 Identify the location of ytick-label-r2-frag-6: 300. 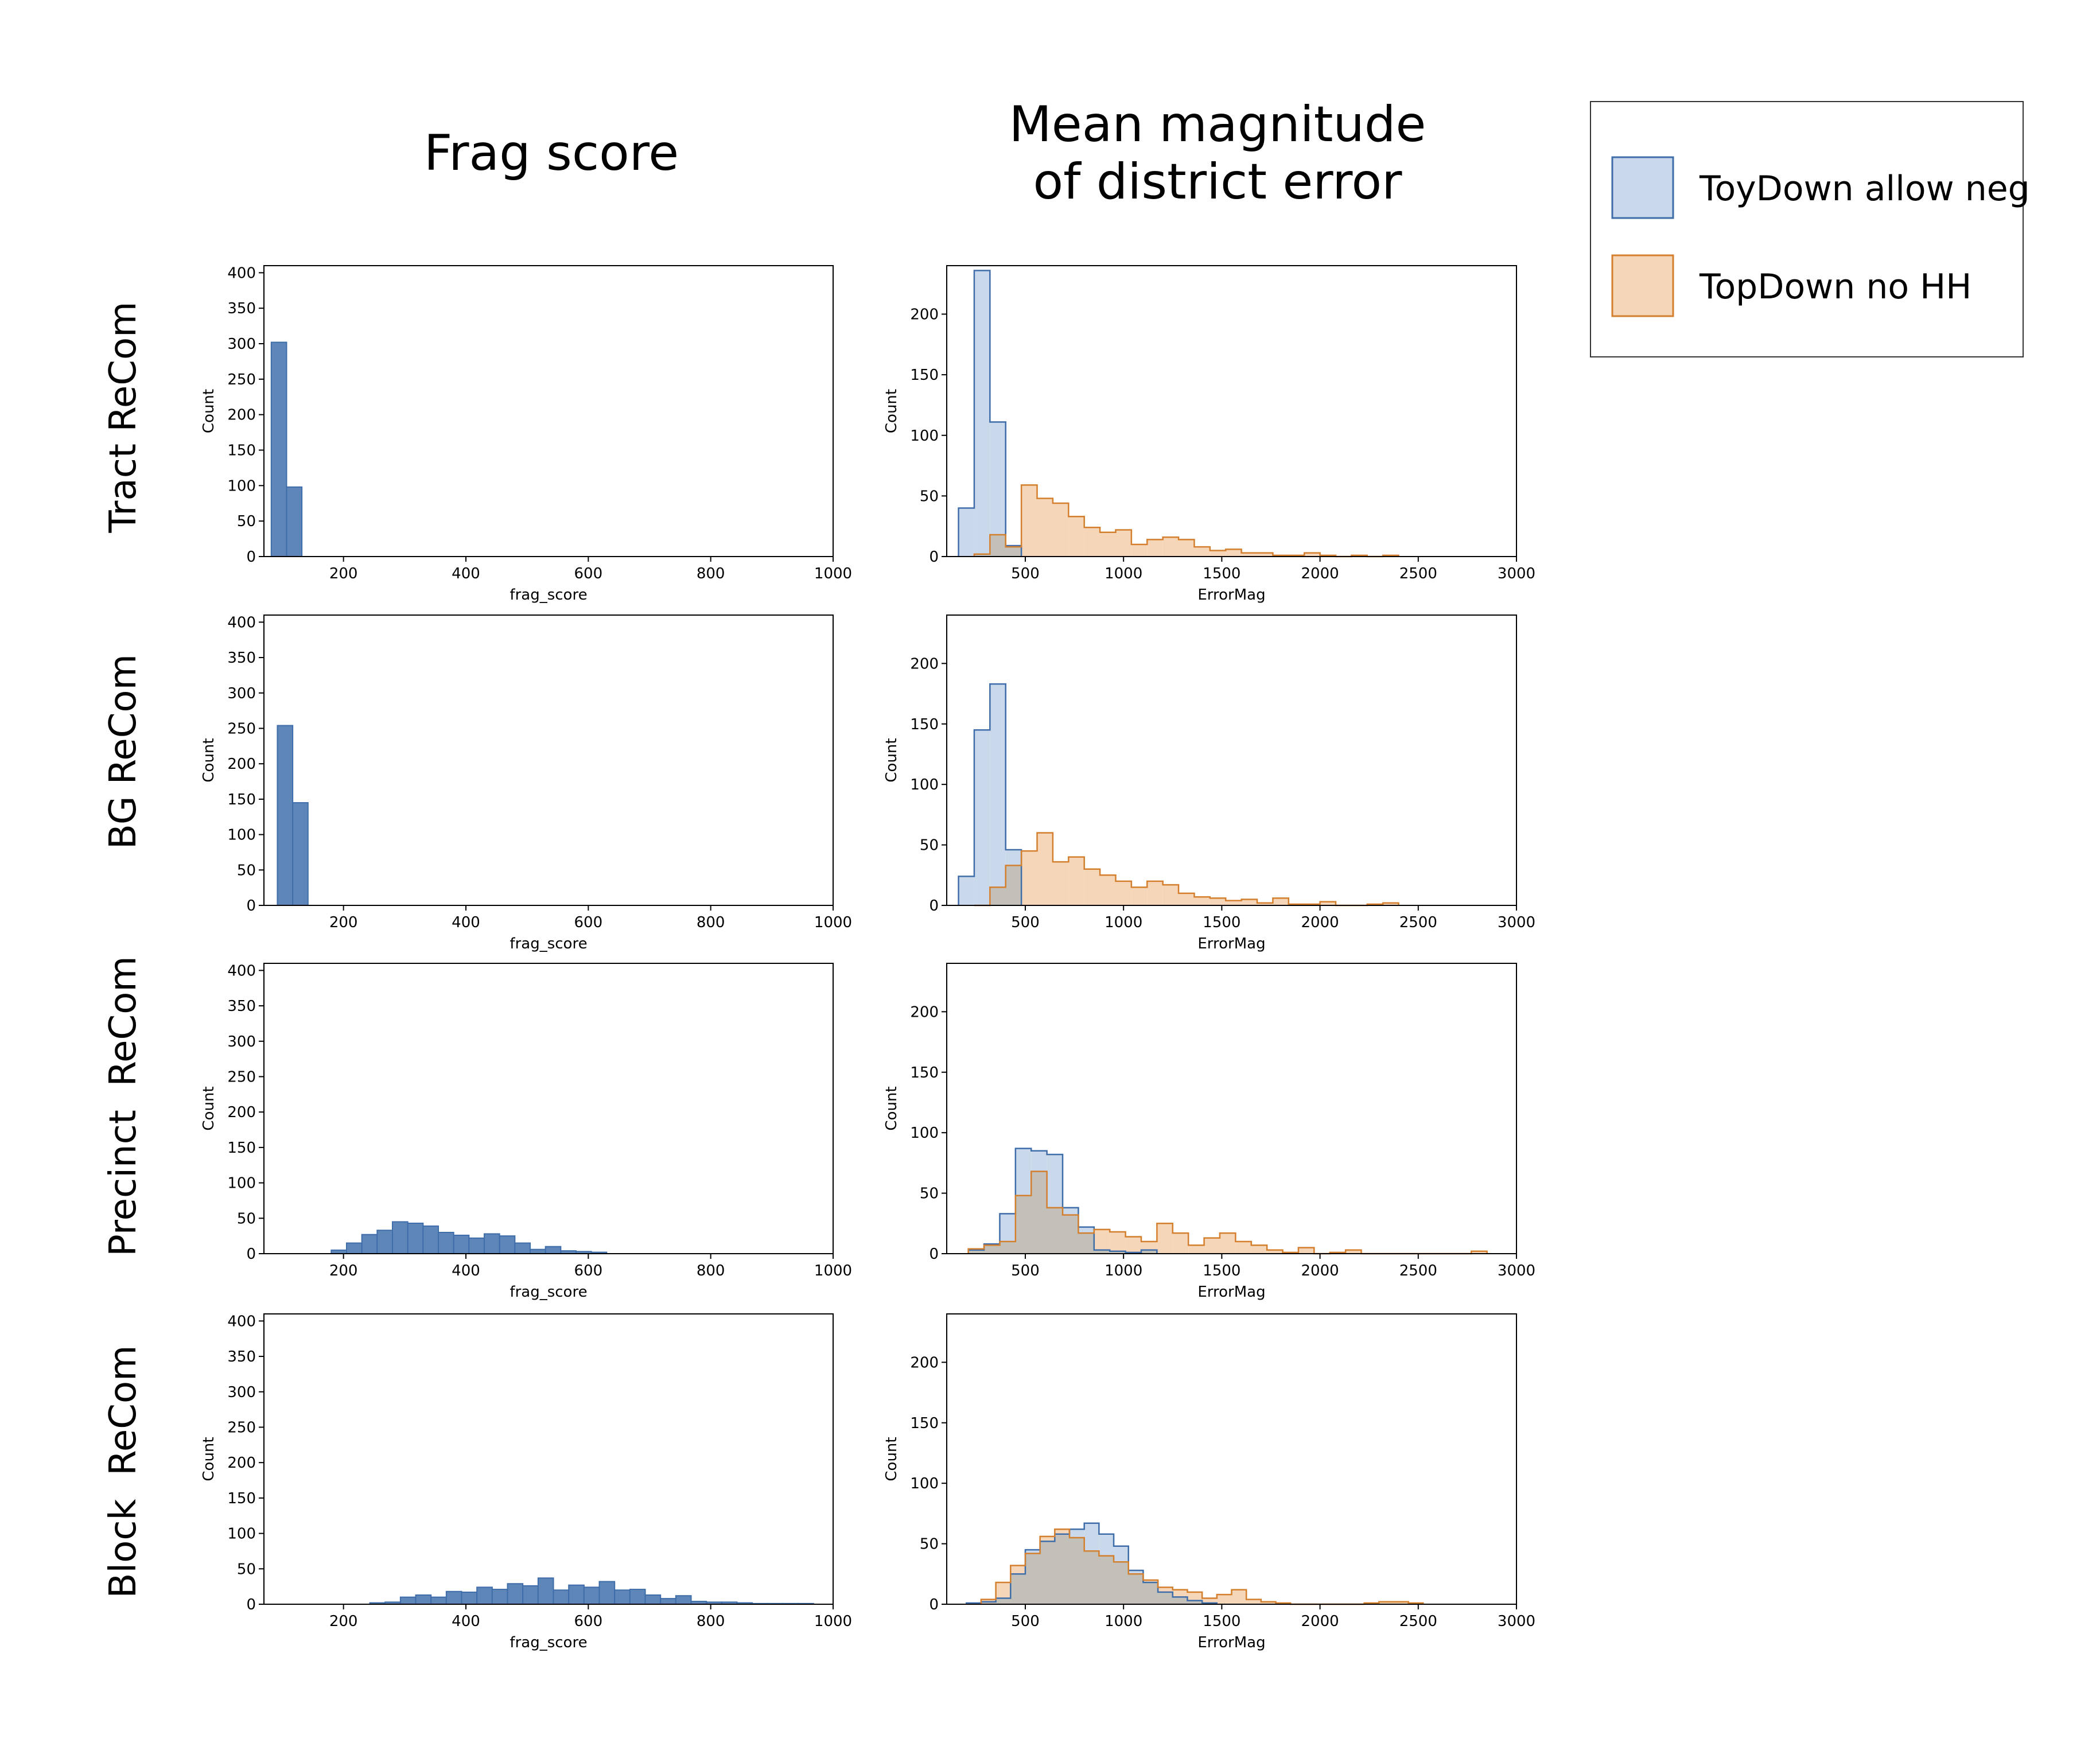
(241, 1042).